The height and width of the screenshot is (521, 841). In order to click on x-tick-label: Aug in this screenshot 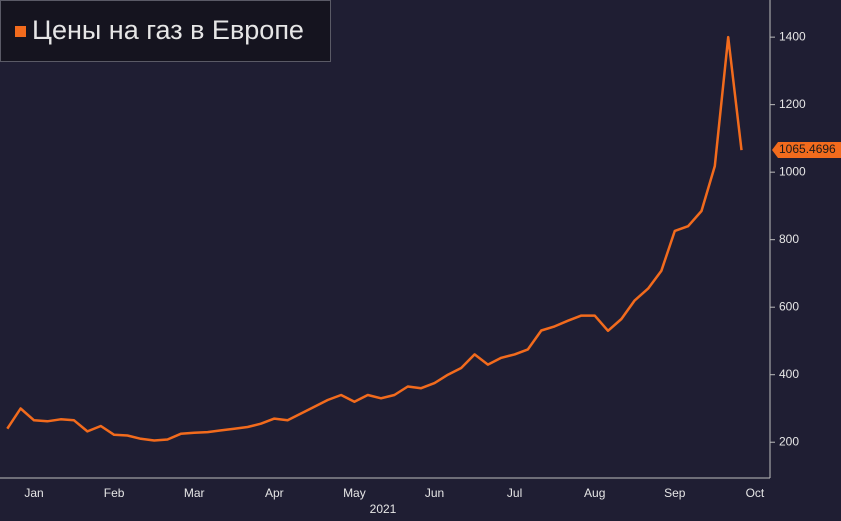, I will do `click(594, 493)`.